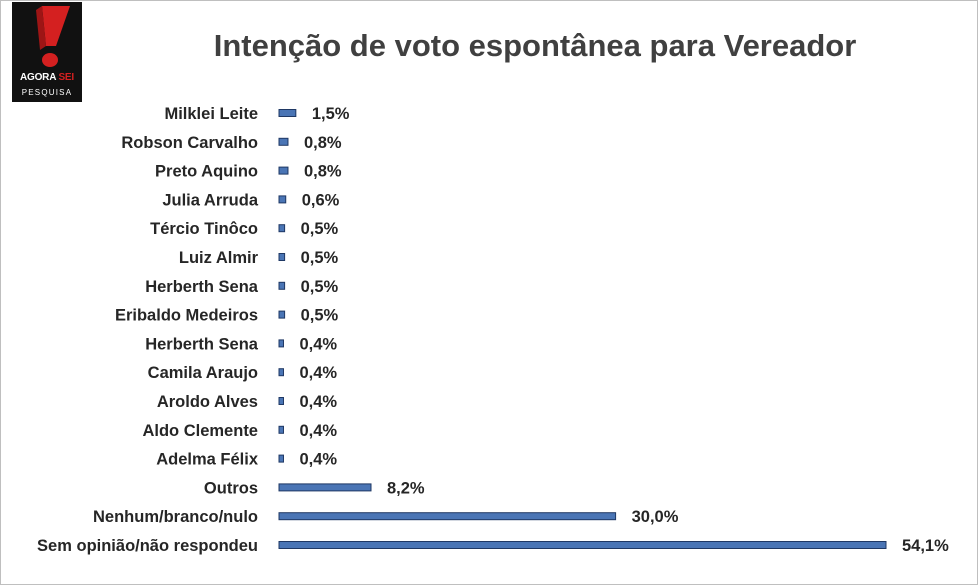 This screenshot has width=980, height=587. Describe the element at coordinates (925, 546) in the screenshot. I see `value-label: 54,1%` at that location.